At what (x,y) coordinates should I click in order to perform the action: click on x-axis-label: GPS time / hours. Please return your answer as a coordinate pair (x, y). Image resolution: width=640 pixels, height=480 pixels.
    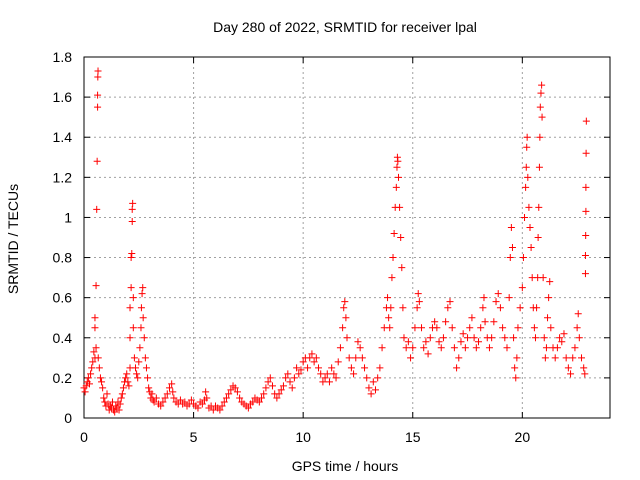
    Looking at the image, I should click on (345, 466).